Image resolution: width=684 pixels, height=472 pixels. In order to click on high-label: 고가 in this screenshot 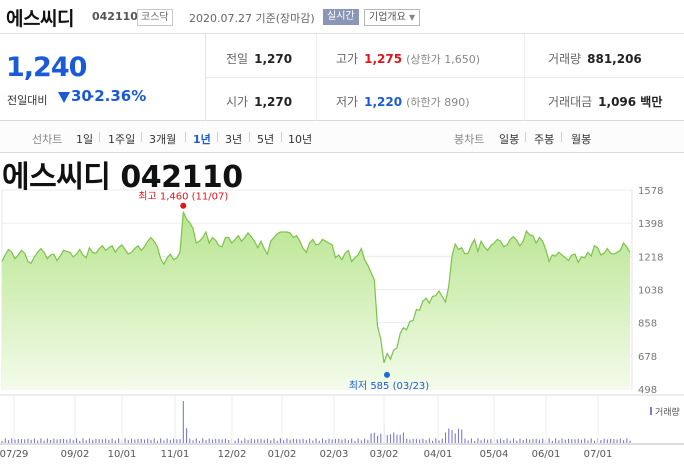, I will do `click(347, 59)`.